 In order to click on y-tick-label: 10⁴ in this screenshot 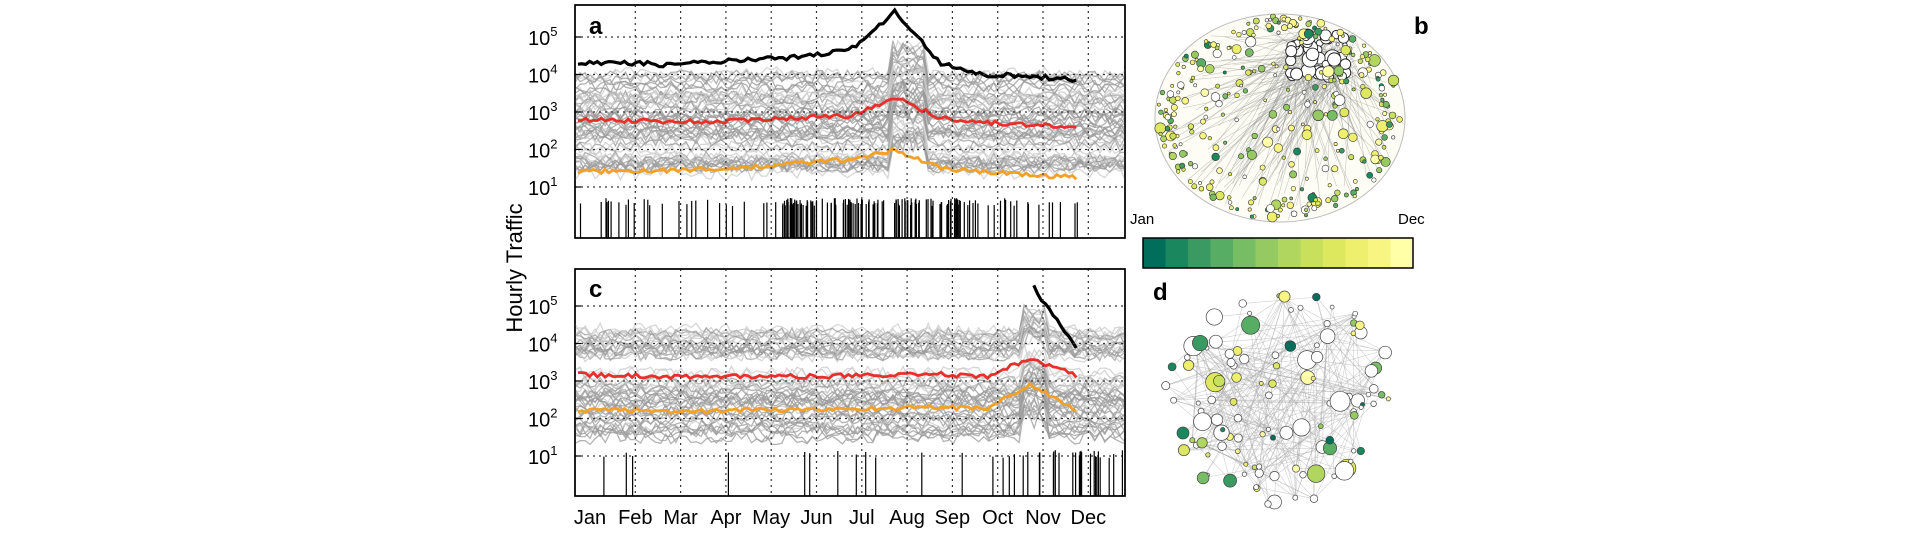, I will do `click(542, 75)`.